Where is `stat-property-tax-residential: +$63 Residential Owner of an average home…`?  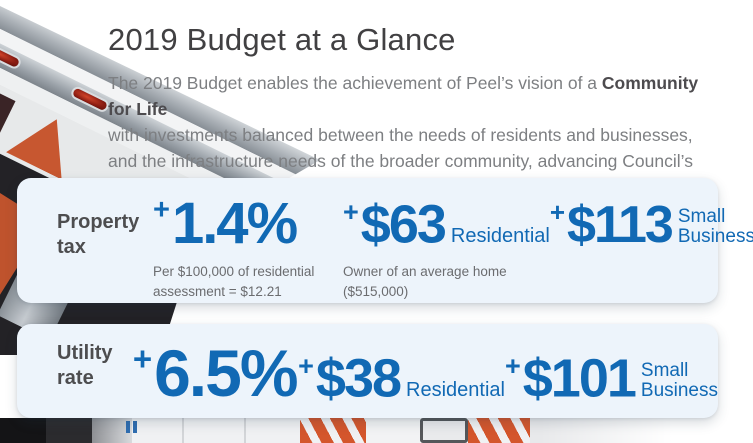 stat-property-tax-residential: +$63 Residential Owner of an average home… is located at coordinates (446, 243).